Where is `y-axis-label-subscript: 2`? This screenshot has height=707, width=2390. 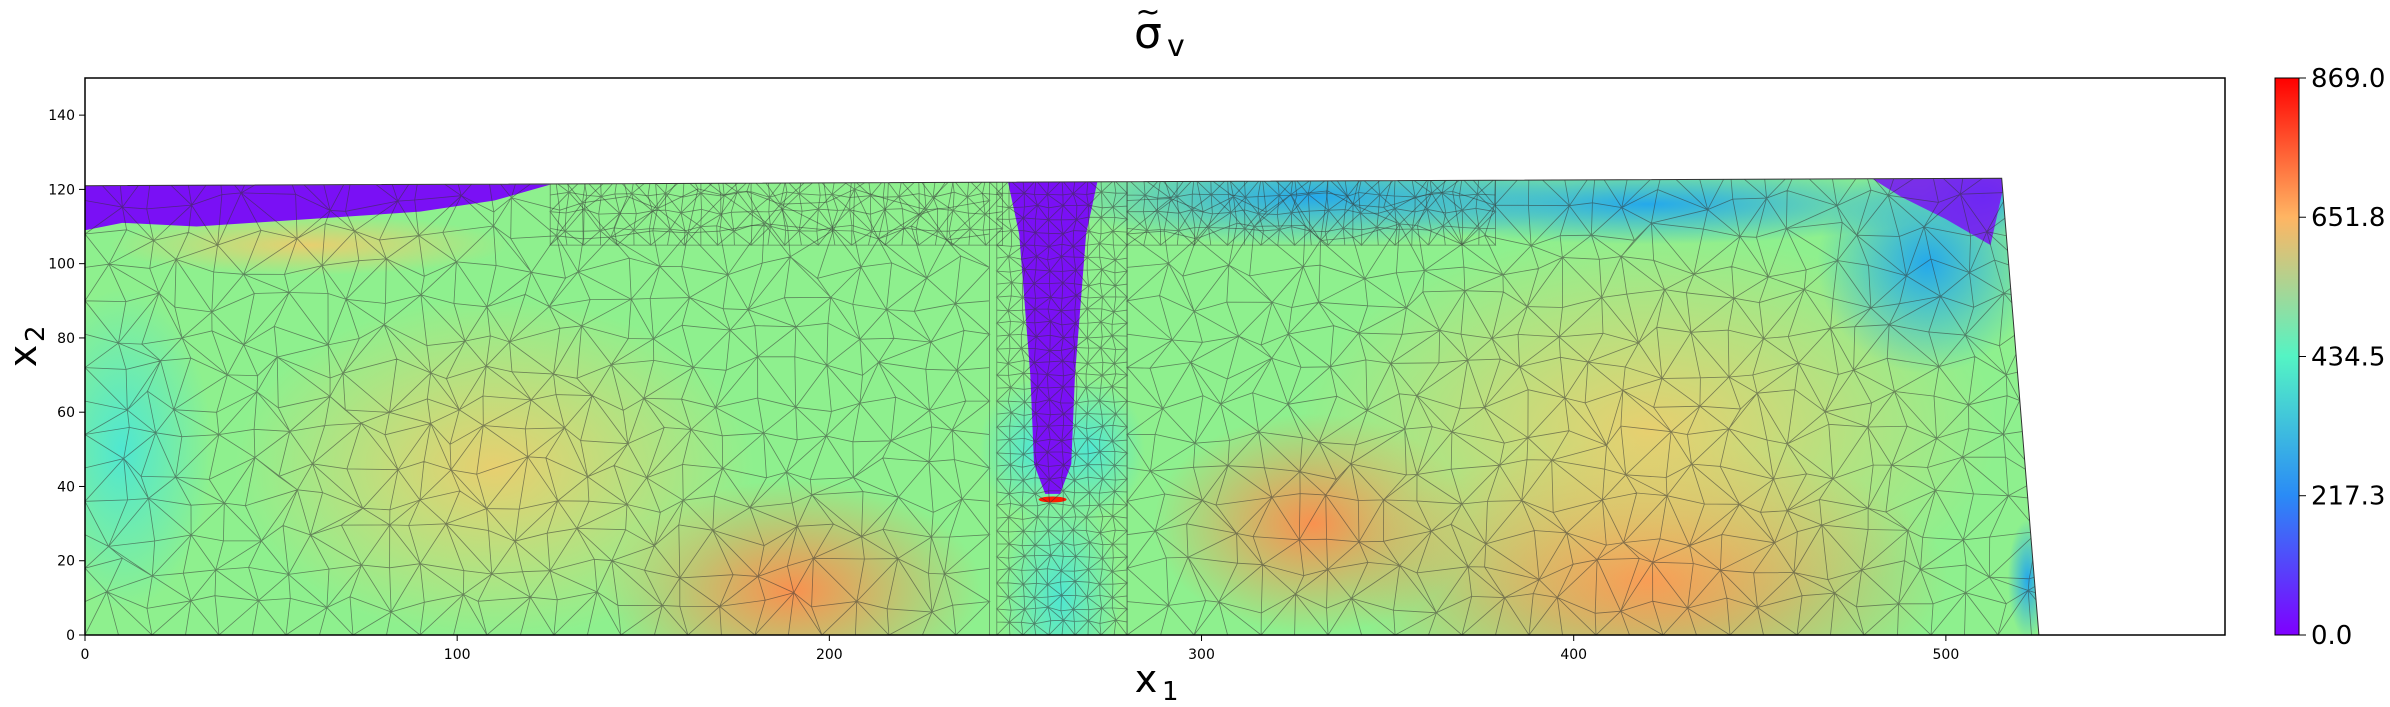 y-axis-label-subscript: 2 is located at coordinates (36, 333).